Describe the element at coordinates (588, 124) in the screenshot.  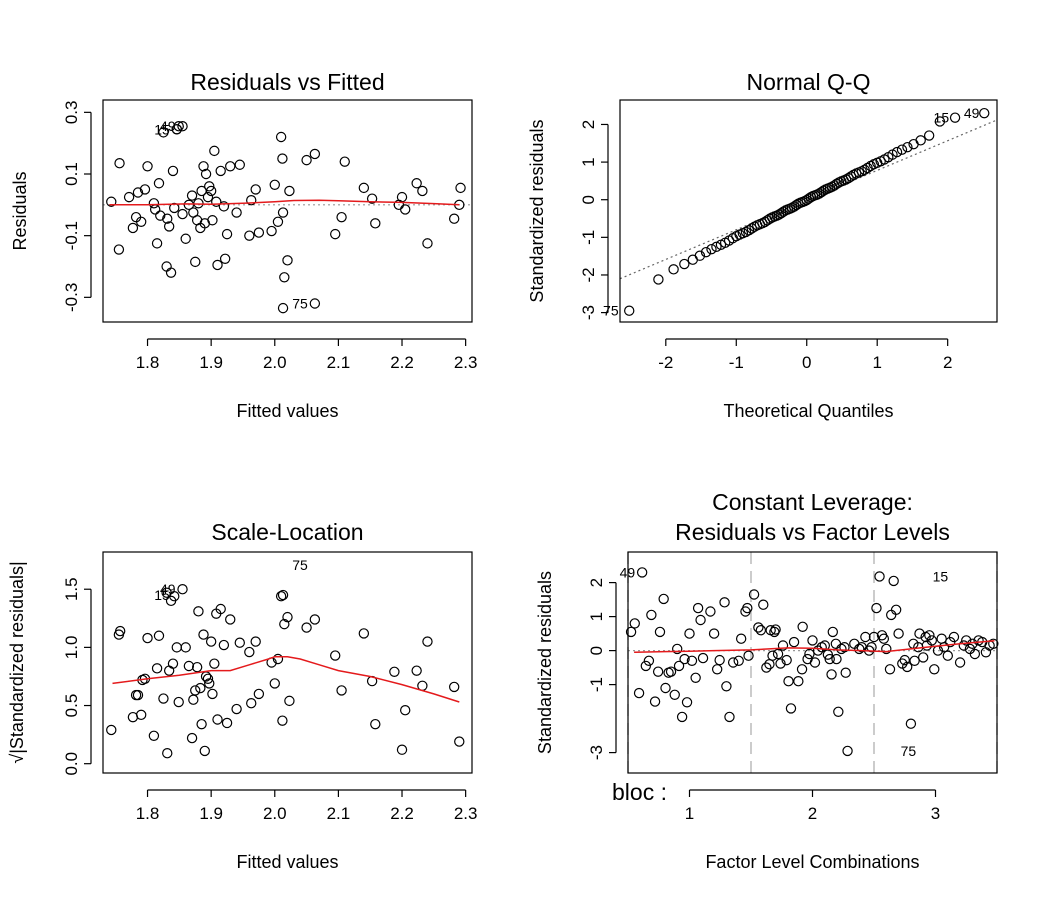
I see `y-tick-label: 2` at that location.